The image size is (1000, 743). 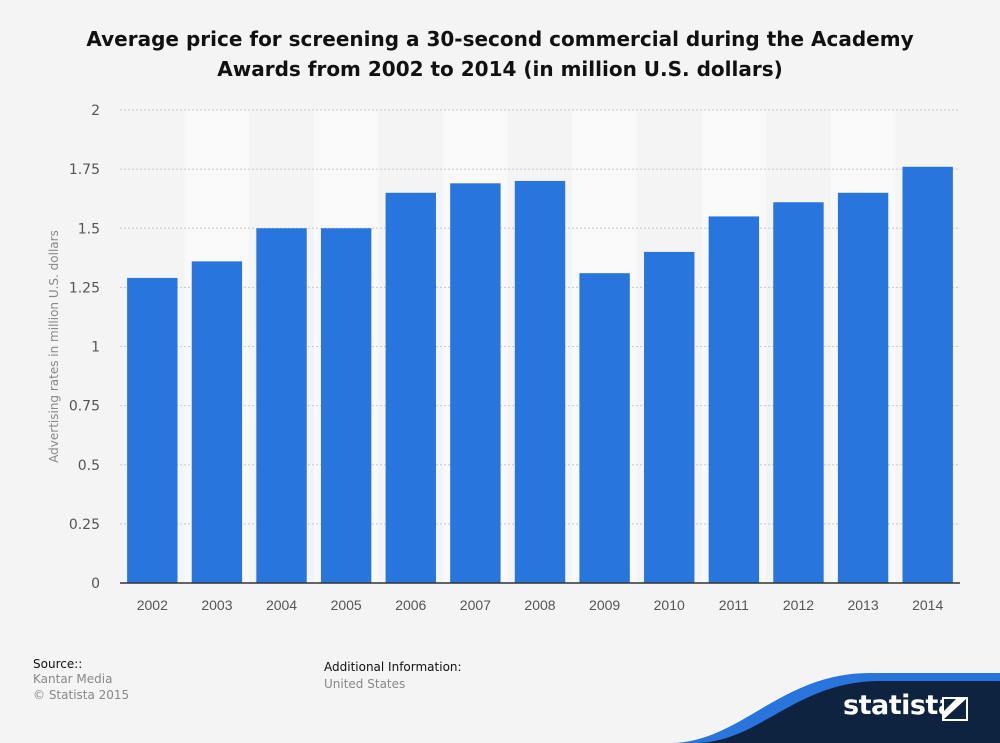 I want to click on x-tick-label: 2009, so click(x=604, y=605).